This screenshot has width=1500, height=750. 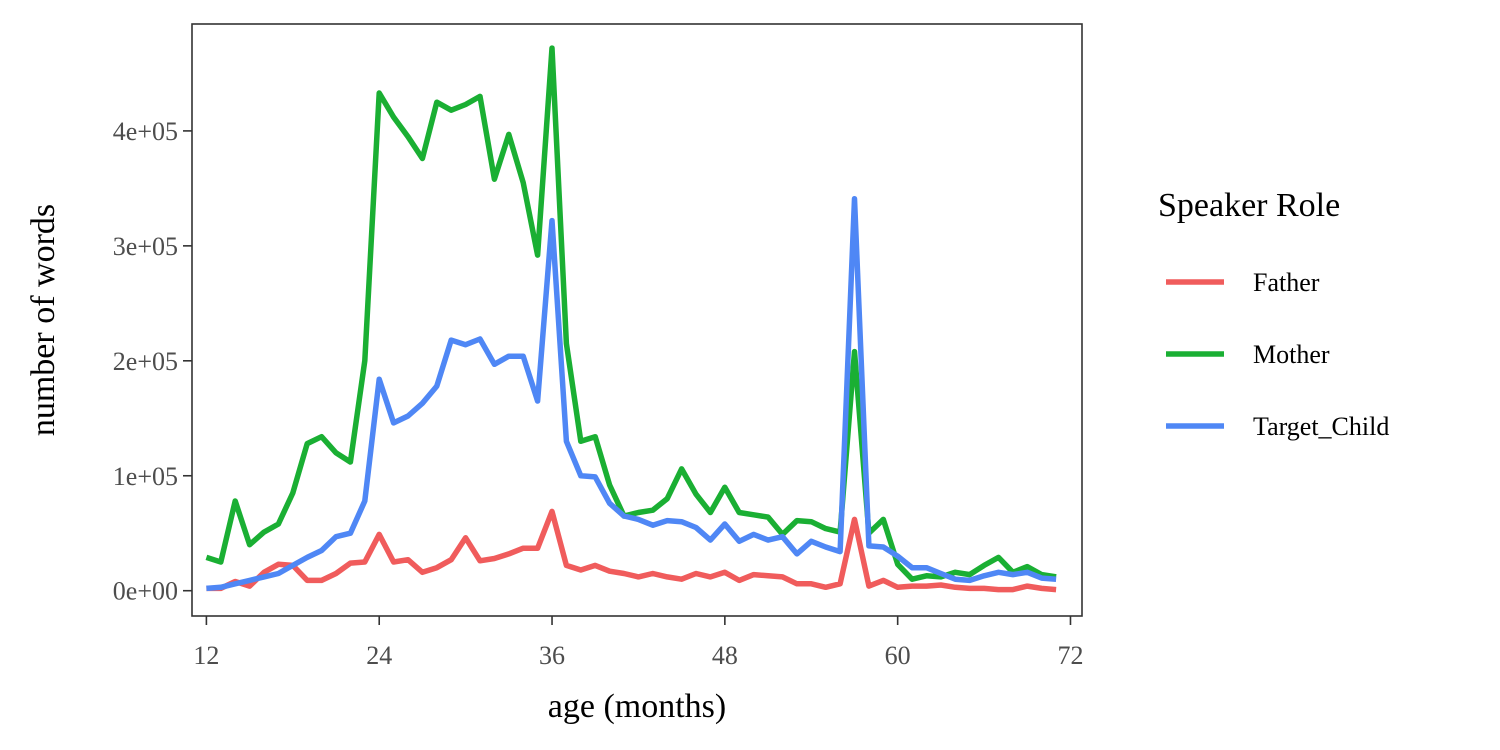 I want to click on x-tick-label: 48, so click(x=725, y=655).